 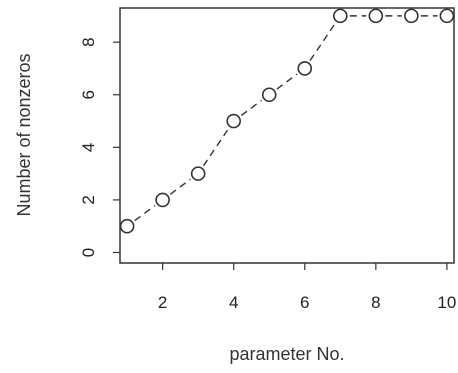 What do you see at coordinates (375, 302) in the screenshot?
I see `x-tick-label: 8` at bounding box center [375, 302].